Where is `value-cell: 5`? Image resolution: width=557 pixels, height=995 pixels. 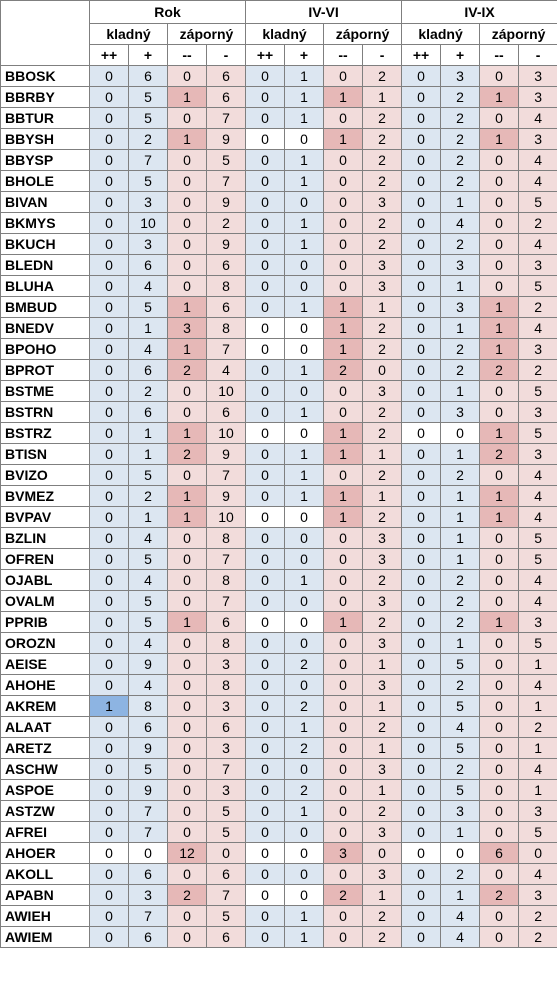
value-cell: 5 is located at coordinates (226, 811).